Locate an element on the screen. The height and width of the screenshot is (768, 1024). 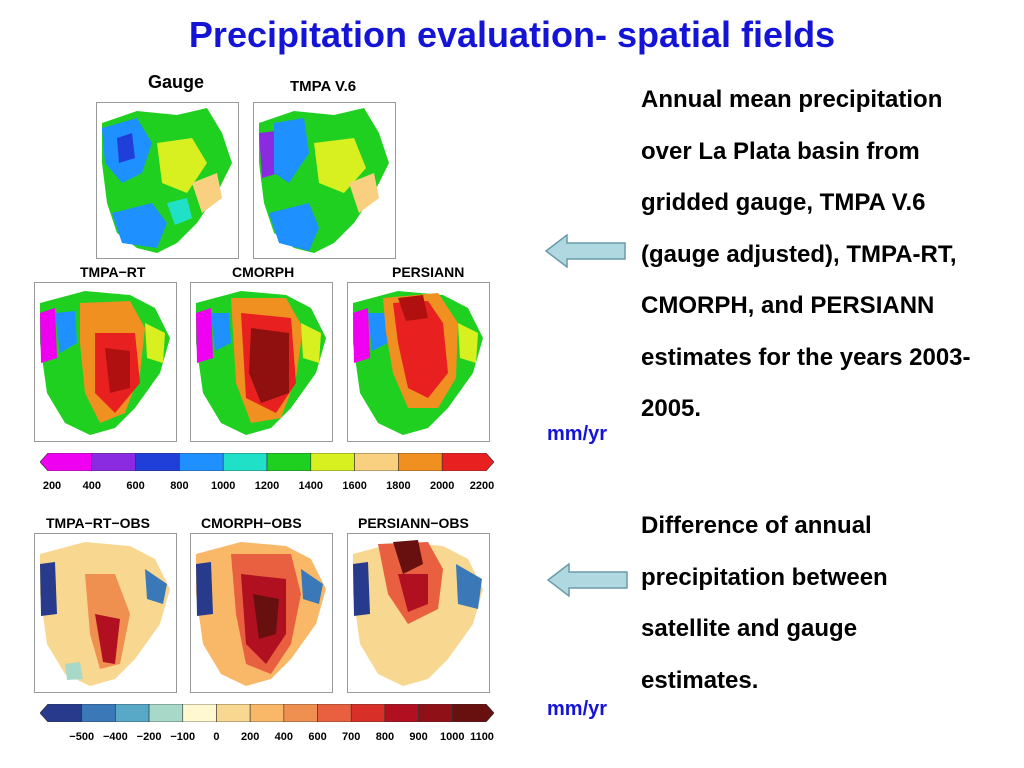
precip-colorbar-tick-label: 800 is located at coordinates (179, 486).